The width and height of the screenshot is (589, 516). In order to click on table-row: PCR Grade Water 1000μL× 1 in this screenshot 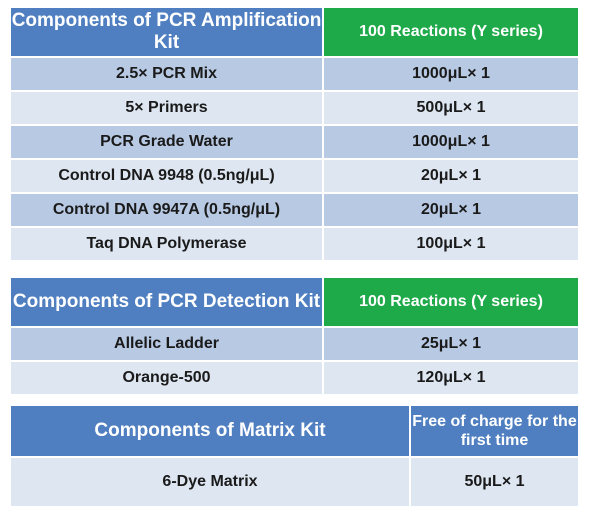, I will do `click(294, 141)`.